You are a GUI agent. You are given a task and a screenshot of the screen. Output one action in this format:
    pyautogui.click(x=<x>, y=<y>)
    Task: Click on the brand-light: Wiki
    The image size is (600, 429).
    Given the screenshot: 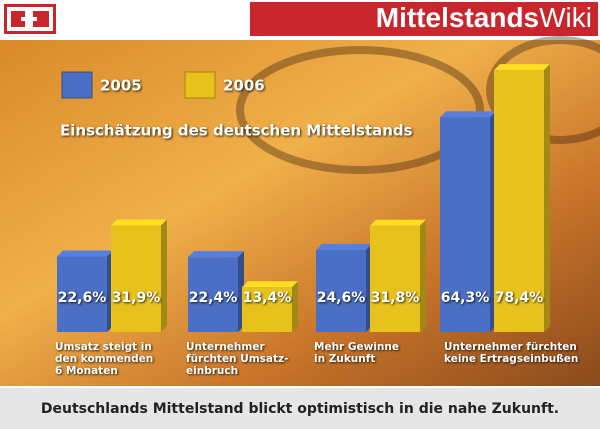 What is the action you would take?
    pyautogui.click(x=565, y=17)
    